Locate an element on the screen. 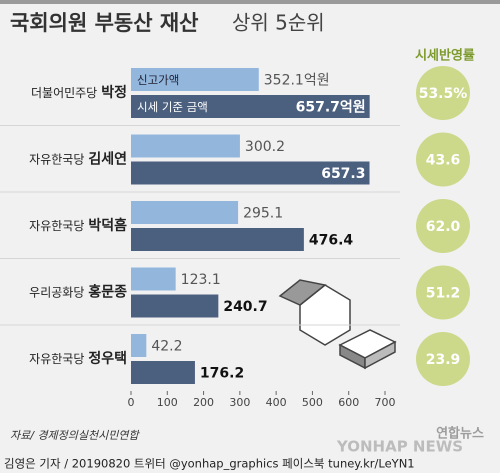 Image resolution: width=500 pixels, height=473 pixels. ratio-label: 53.5% is located at coordinates (443, 94).